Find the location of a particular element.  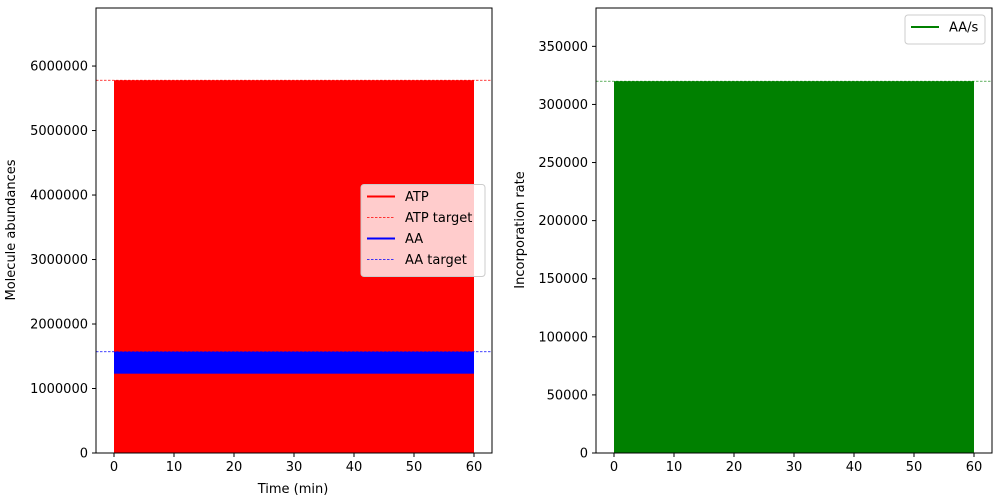

legend-label: AA target is located at coordinates (436, 260).